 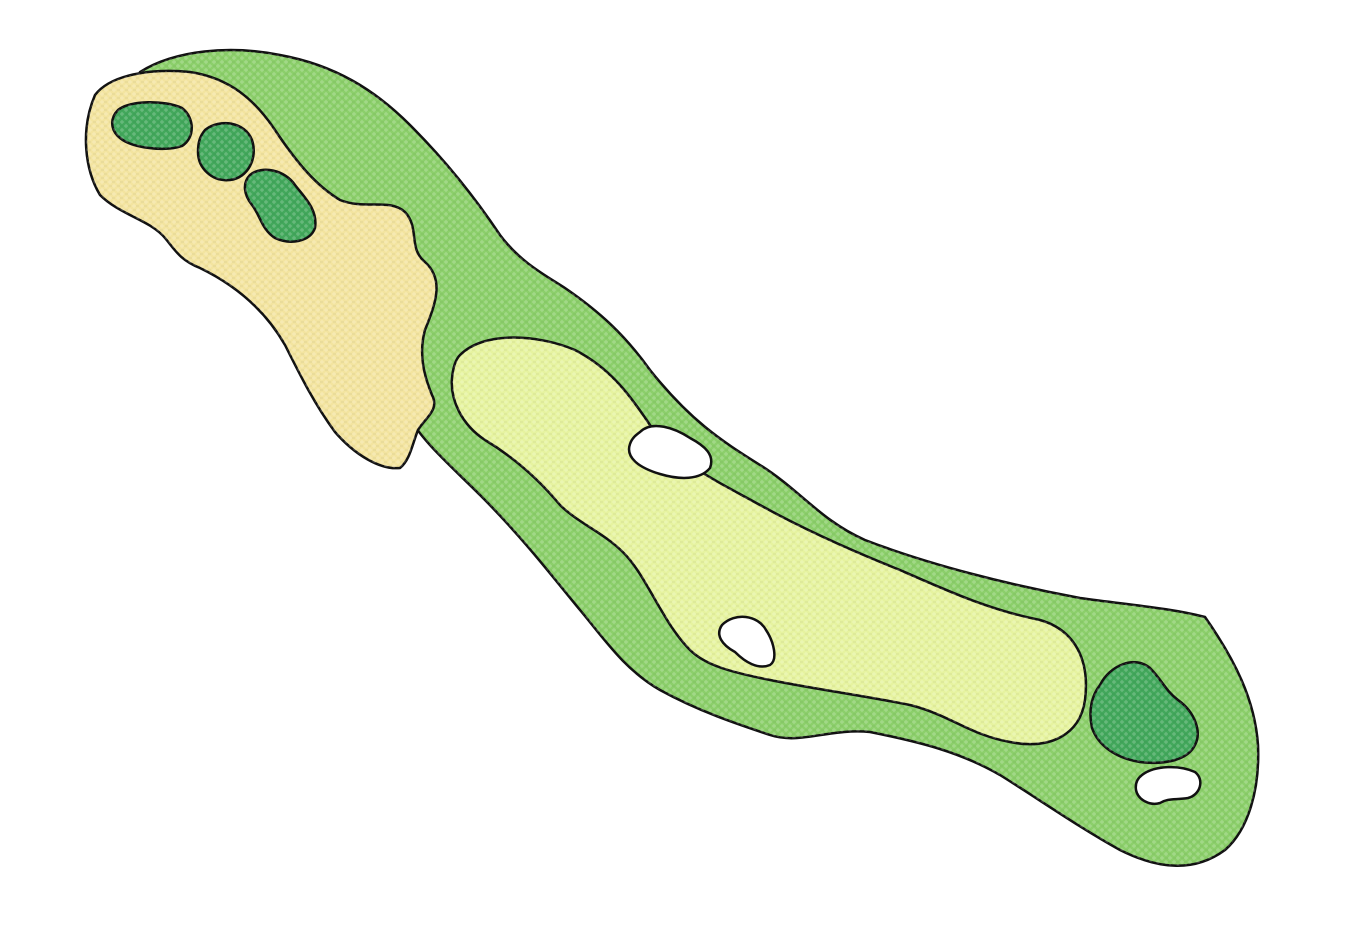 I want to click on bunker-fairway-lower, so click(x=747, y=641).